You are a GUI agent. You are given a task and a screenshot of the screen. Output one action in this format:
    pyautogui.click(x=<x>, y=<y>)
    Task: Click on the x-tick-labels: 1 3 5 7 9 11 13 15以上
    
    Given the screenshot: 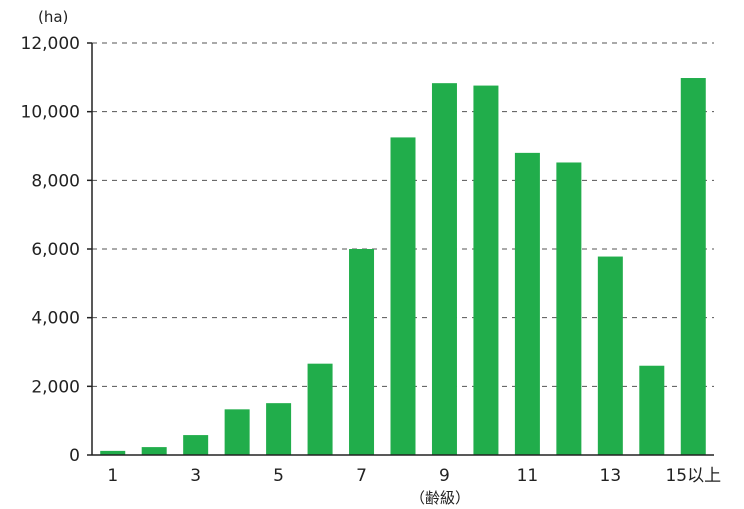 What is the action you would take?
    pyautogui.click(x=414, y=476)
    